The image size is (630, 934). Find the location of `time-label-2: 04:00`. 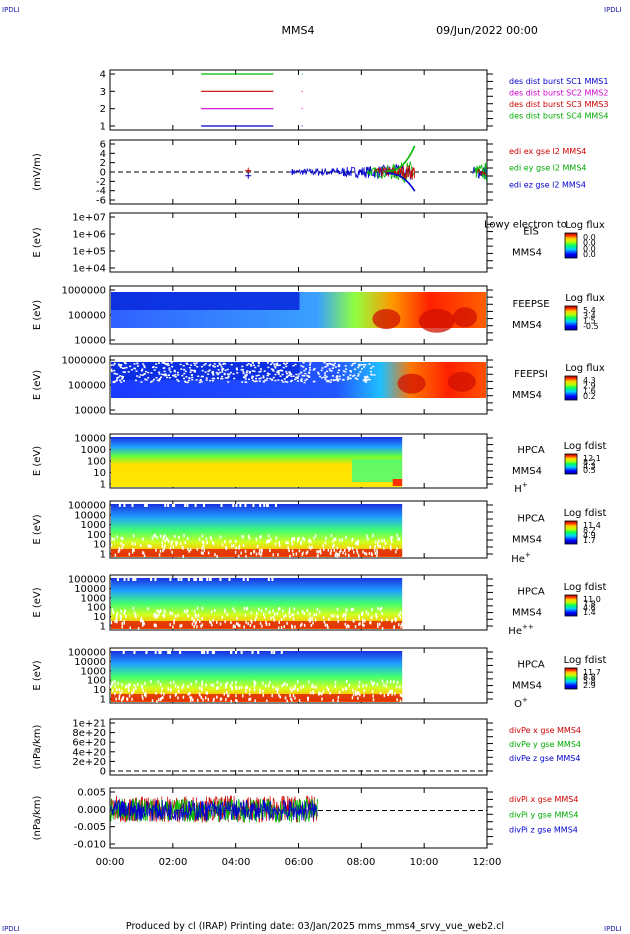

time-label-2: 04:00 is located at coordinates (236, 862).